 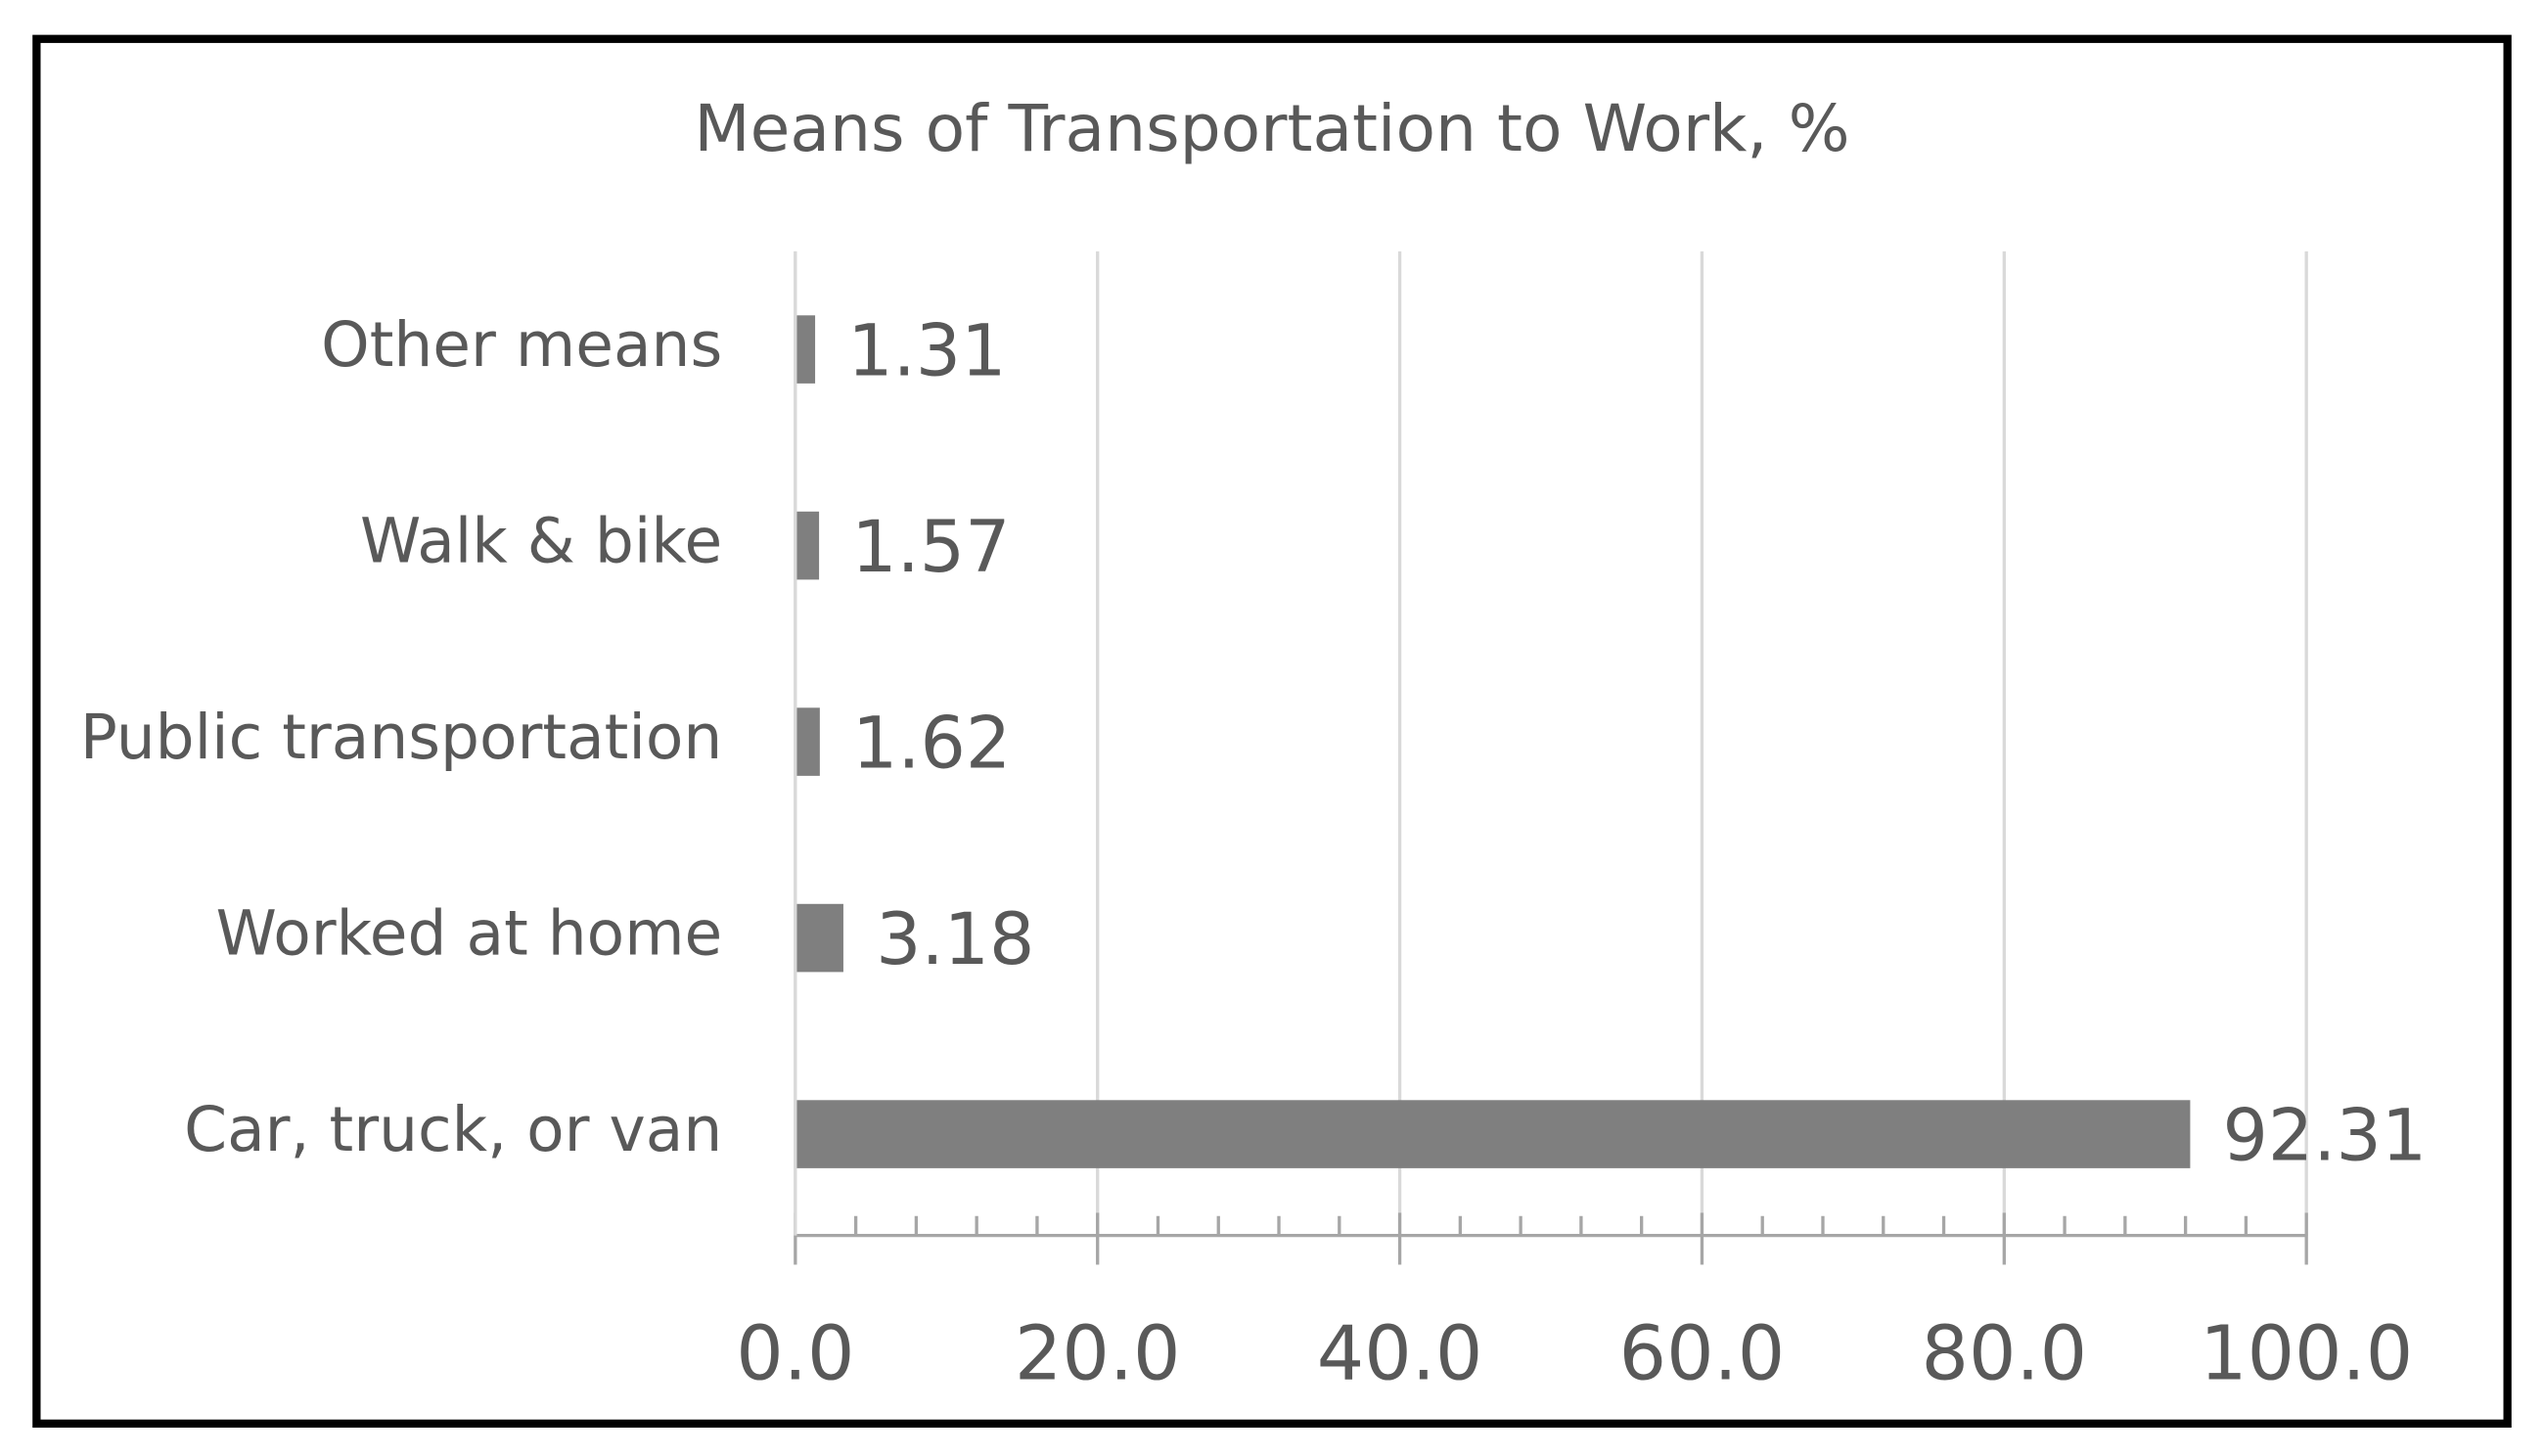 What do you see at coordinates (453, 1129) in the screenshot?
I see `y-tick-label: Car, truck, or van` at bounding box center [453, 1129].